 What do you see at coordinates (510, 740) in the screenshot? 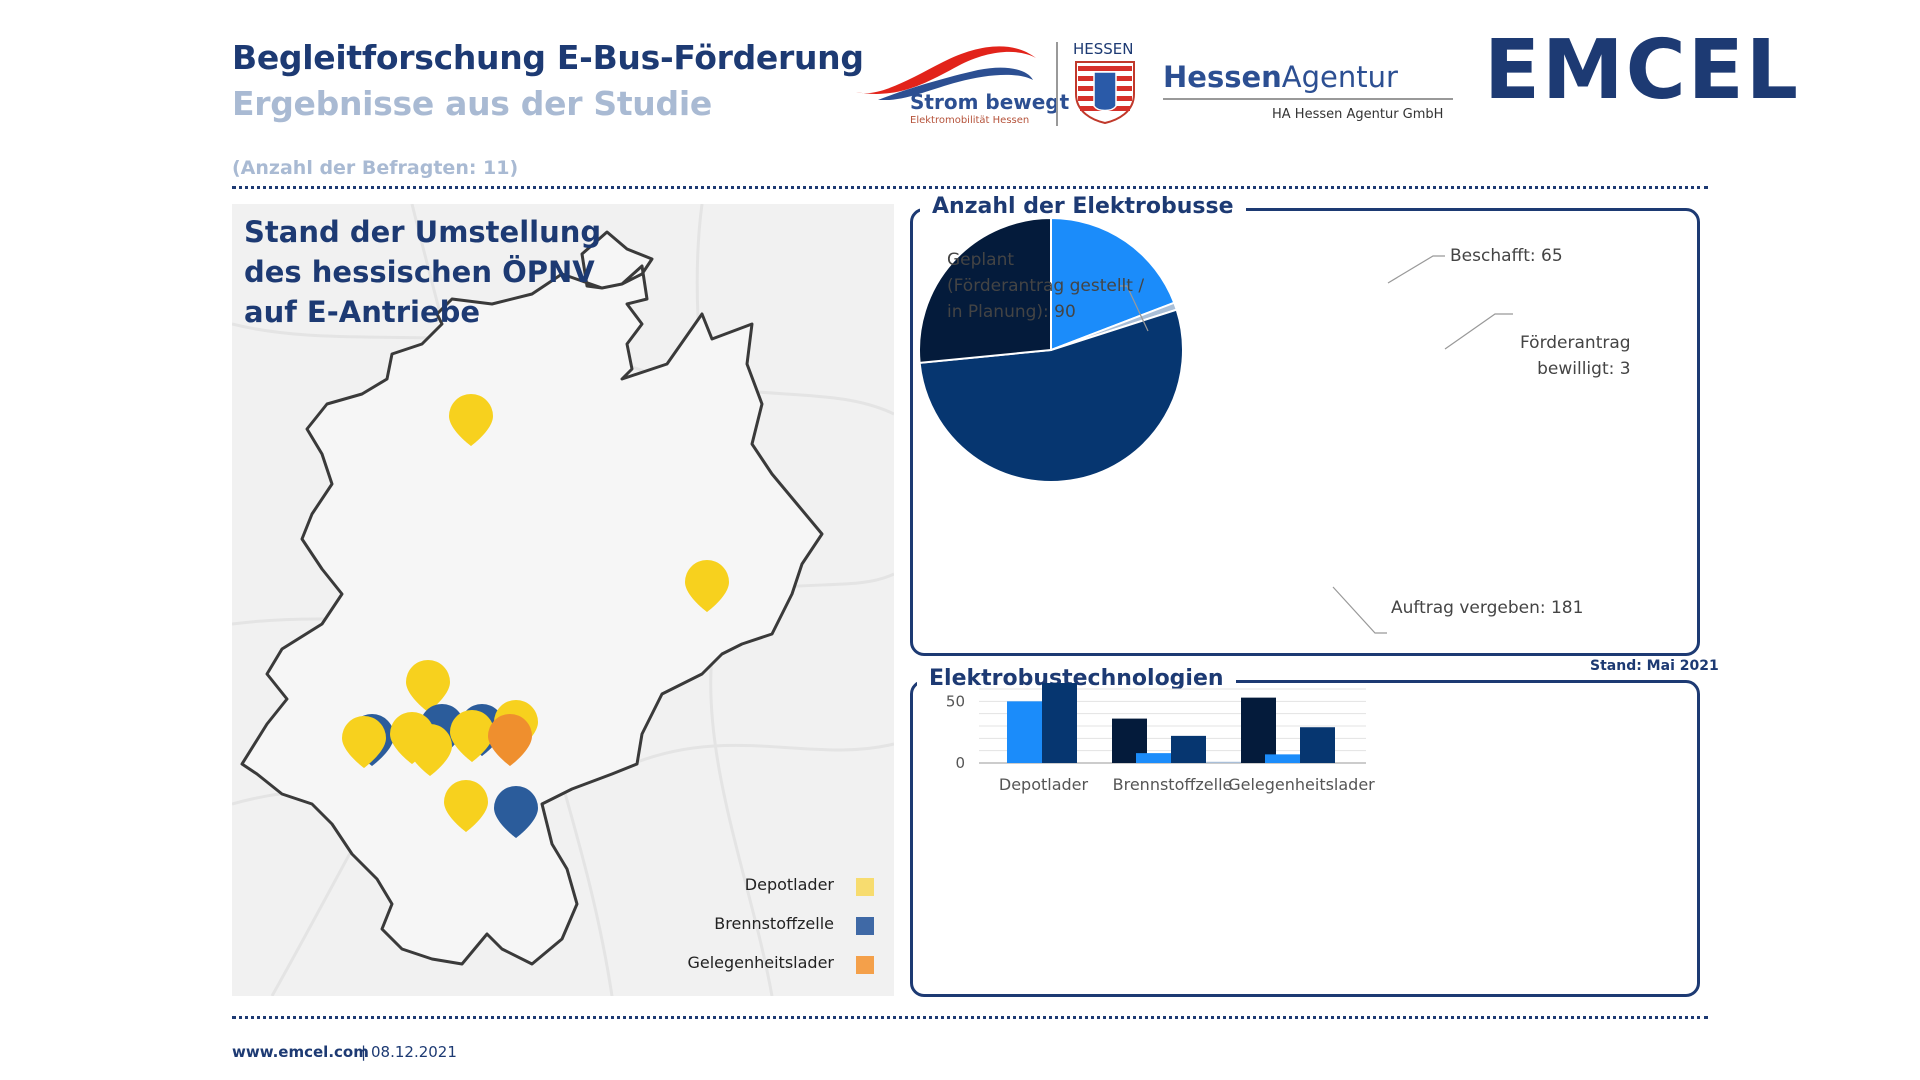
I see `map-marker-gelegenheitslader` at bounding box center [510, 740].